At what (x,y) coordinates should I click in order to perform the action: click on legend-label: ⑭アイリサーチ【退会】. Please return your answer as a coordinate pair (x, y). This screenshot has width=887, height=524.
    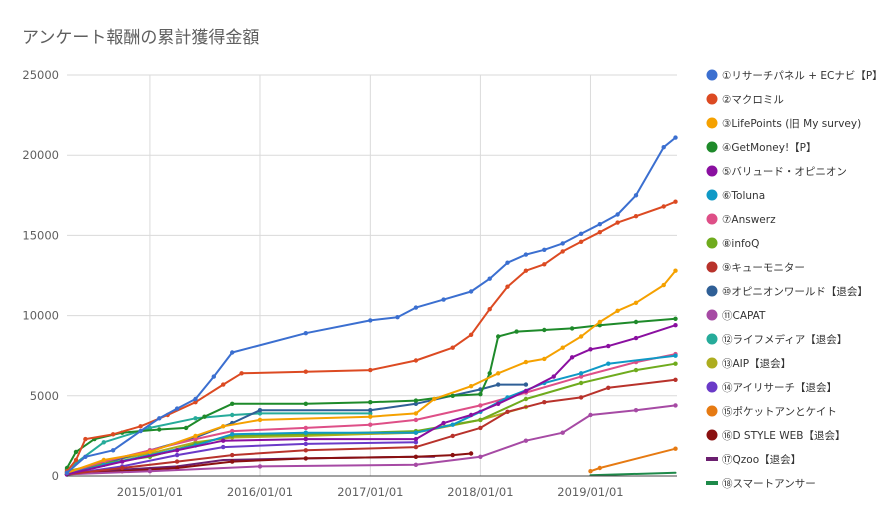
    Looking at the image, I should click on (779, 387).